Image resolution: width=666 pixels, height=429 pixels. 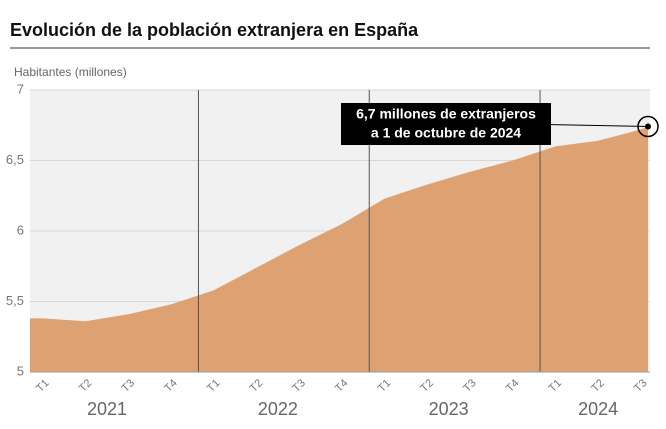 What do you see at coordinates (20, 370) in the screenshot?
I see `y-tick-label: 5` at bounding box center [20, 370].